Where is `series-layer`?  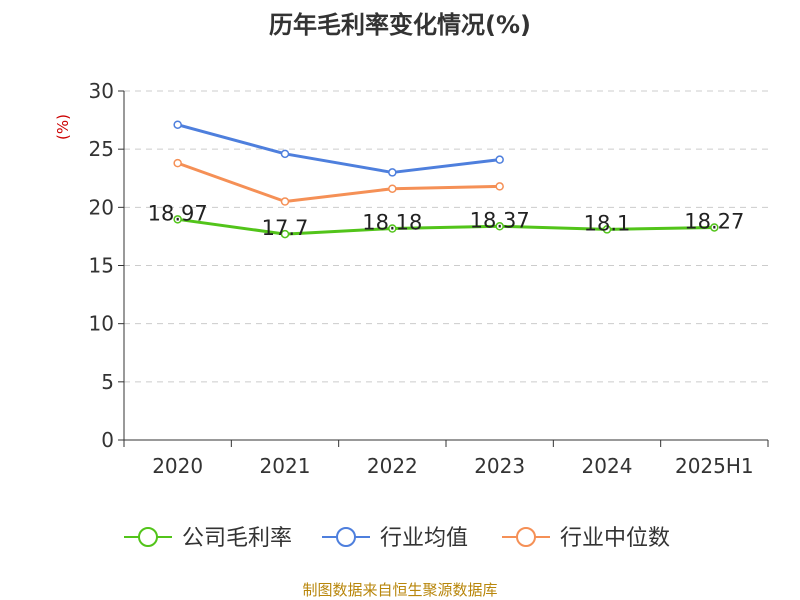
series-layer is located at coordinates (446, 179).